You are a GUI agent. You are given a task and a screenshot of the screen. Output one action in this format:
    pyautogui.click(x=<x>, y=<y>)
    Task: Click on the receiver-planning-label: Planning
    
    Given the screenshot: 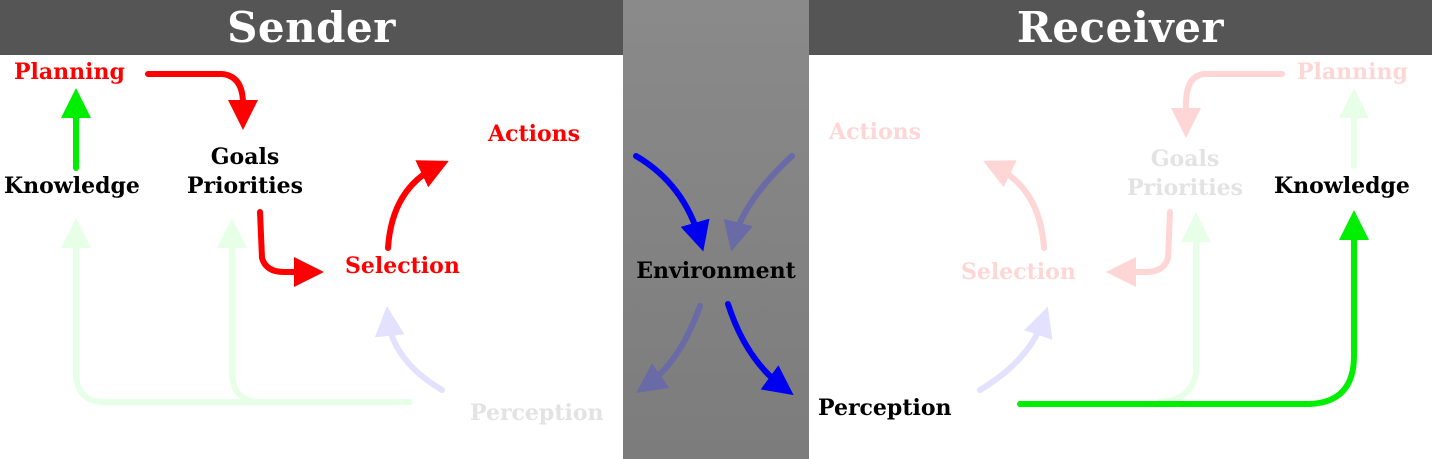 What is the action you would take?
    pyautogui.click(x=1352, y=72)
    